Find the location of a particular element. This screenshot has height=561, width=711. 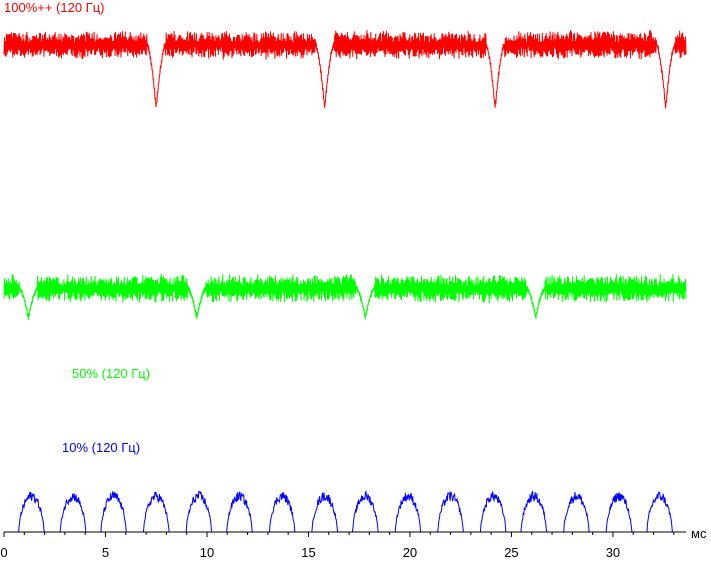

series-label-50: 50% (120 Гц) is located at coordinates (111, 373).